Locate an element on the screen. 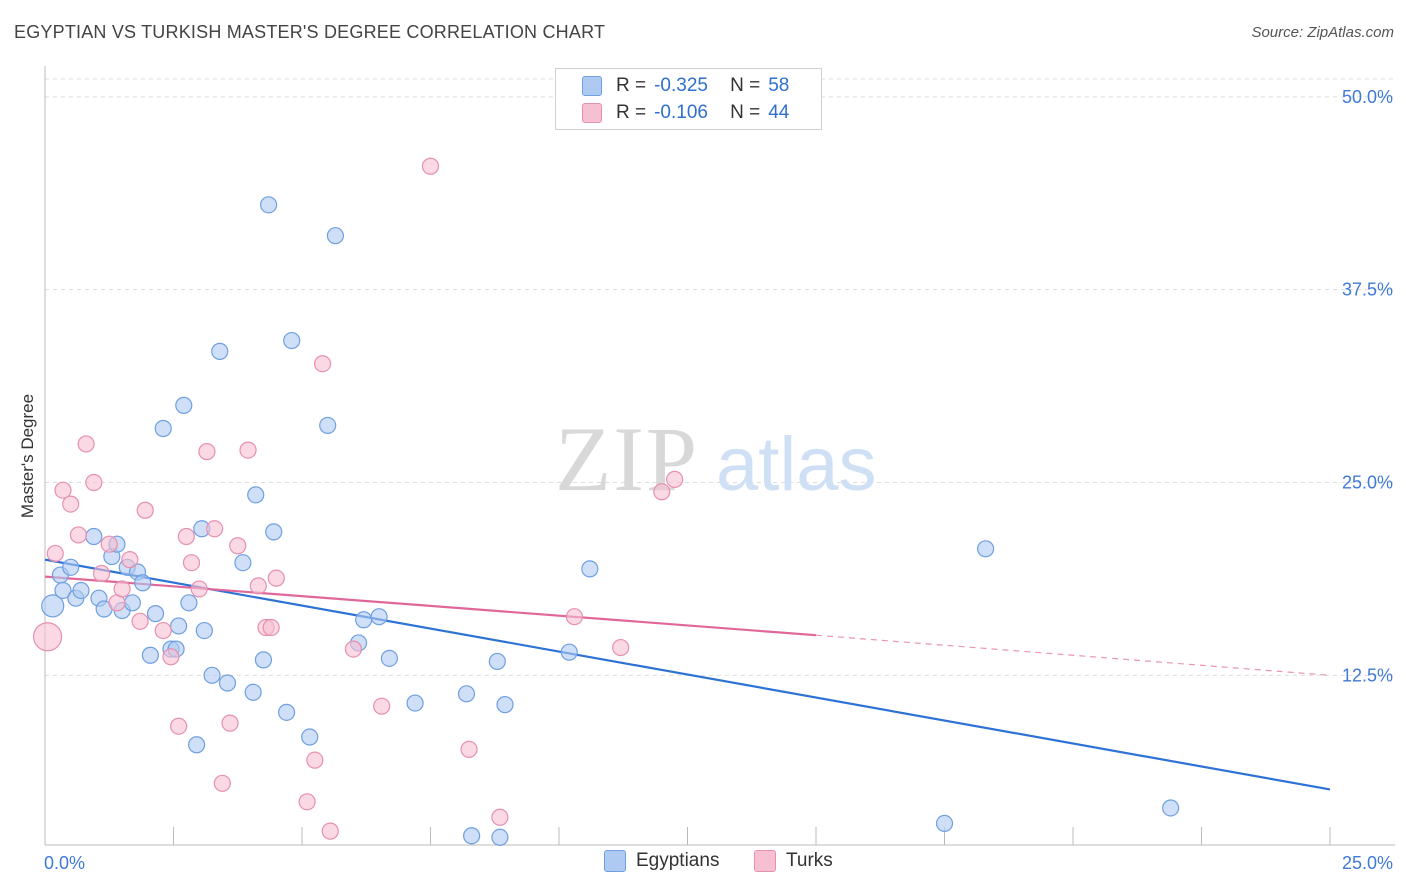  y-tick-label: 25.0% is located at coordinates (1367, 482).